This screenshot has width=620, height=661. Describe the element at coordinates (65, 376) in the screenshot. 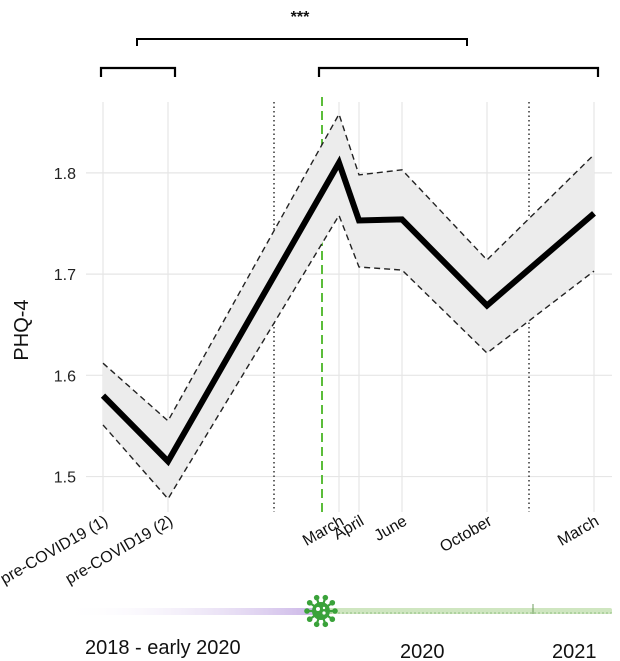

I see `y-tick-label-1: 1.6` at that location.